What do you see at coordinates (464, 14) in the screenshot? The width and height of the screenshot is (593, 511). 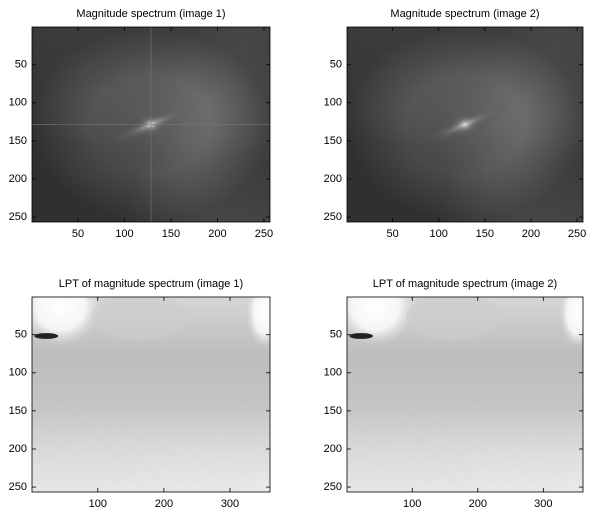 I see `subplot-title: Magnitude spectrum (image 2)` at bounding box center [464, 14].